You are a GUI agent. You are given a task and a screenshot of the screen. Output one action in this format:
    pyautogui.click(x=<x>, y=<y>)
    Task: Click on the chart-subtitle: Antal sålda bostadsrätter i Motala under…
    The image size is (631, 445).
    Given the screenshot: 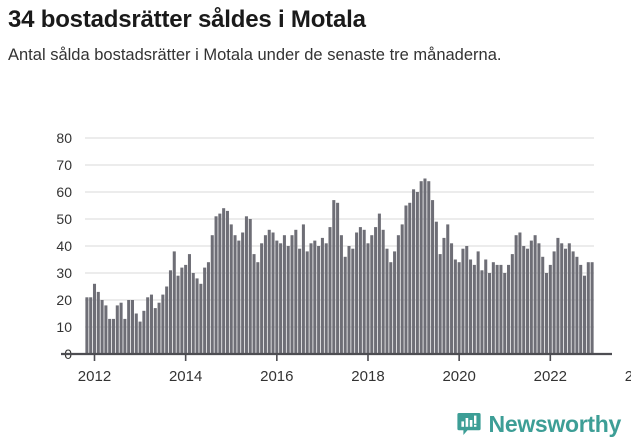 What is the action you would take?
    pyautogui.click(x=255, y=54)
    